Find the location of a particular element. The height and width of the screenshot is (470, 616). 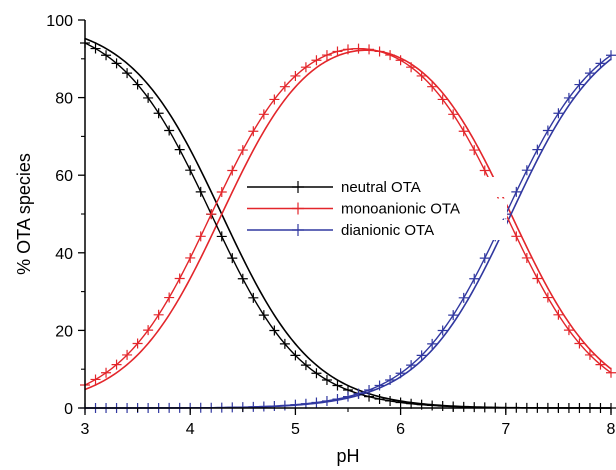

legend-label: dianionic OTA is located at coordinates (387, 230).